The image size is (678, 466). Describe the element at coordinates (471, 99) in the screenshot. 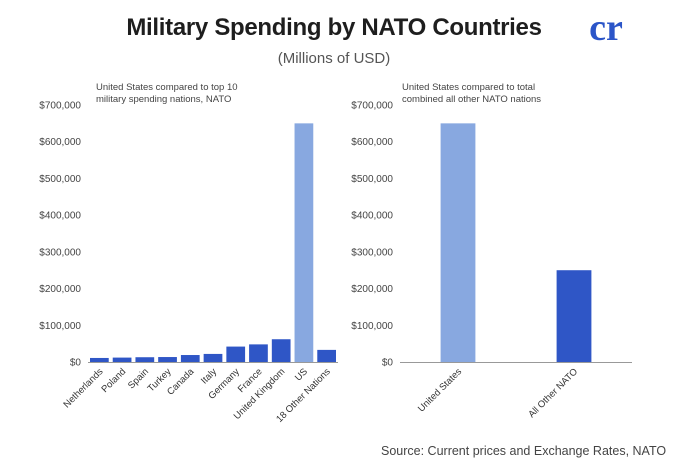

I see `panel-note-line: combined all other NATO nations` at that location.